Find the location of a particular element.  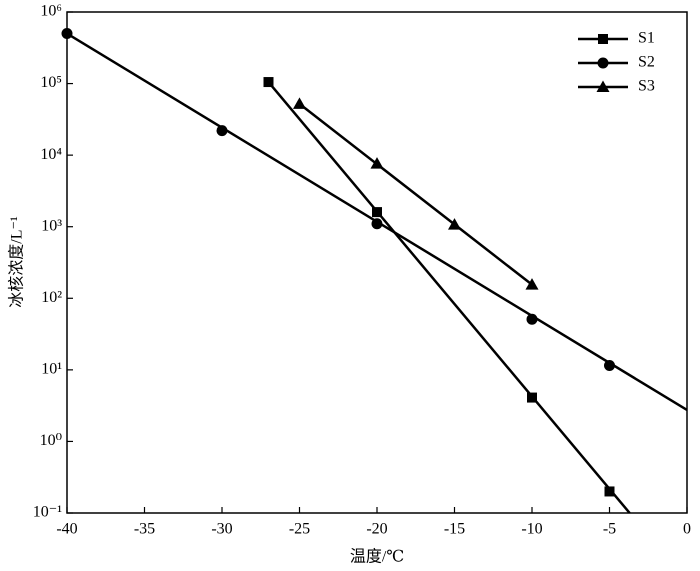

series-line is located at coordinates (415, 194).